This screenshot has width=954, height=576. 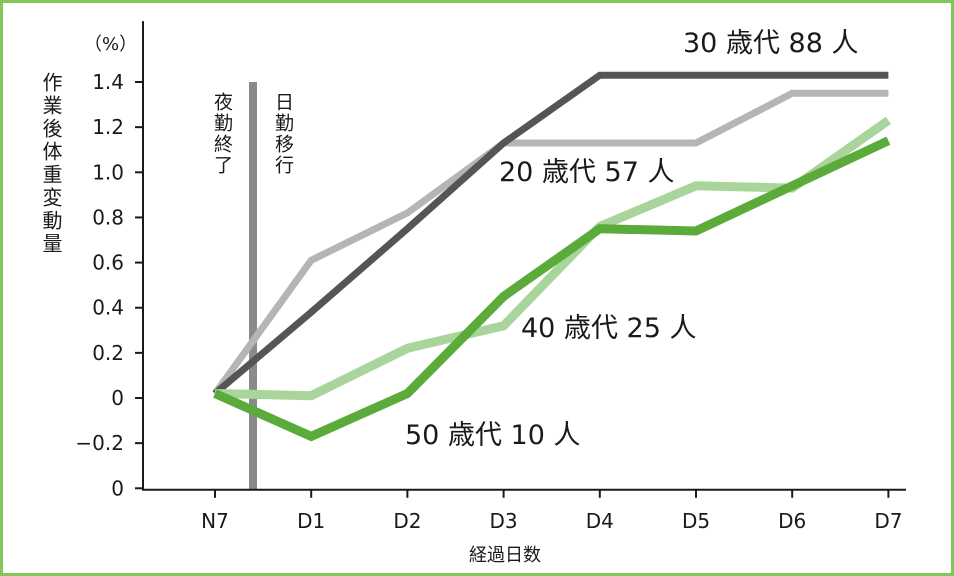 What do you see at coordinates (51, 164) in the screenshot?
I see `y-axis-title: 作業後体重変動量` at bounding box center [51, 164].